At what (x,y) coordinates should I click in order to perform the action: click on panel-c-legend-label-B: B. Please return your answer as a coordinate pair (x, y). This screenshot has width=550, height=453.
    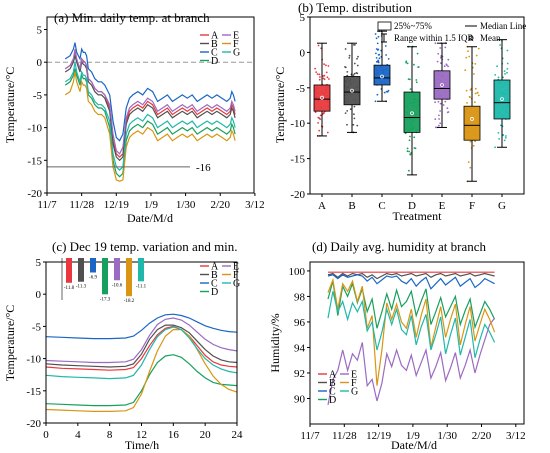
    Looking at the image, I should click on (214, 275).